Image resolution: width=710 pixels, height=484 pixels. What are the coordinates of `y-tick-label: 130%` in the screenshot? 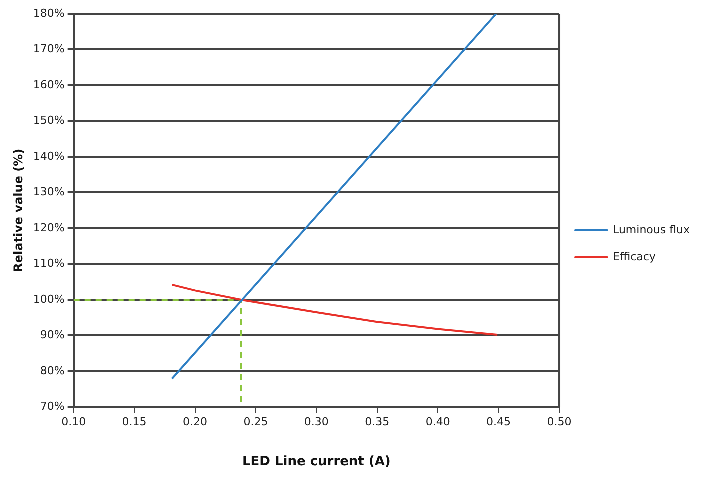 It's located at (49, 192).